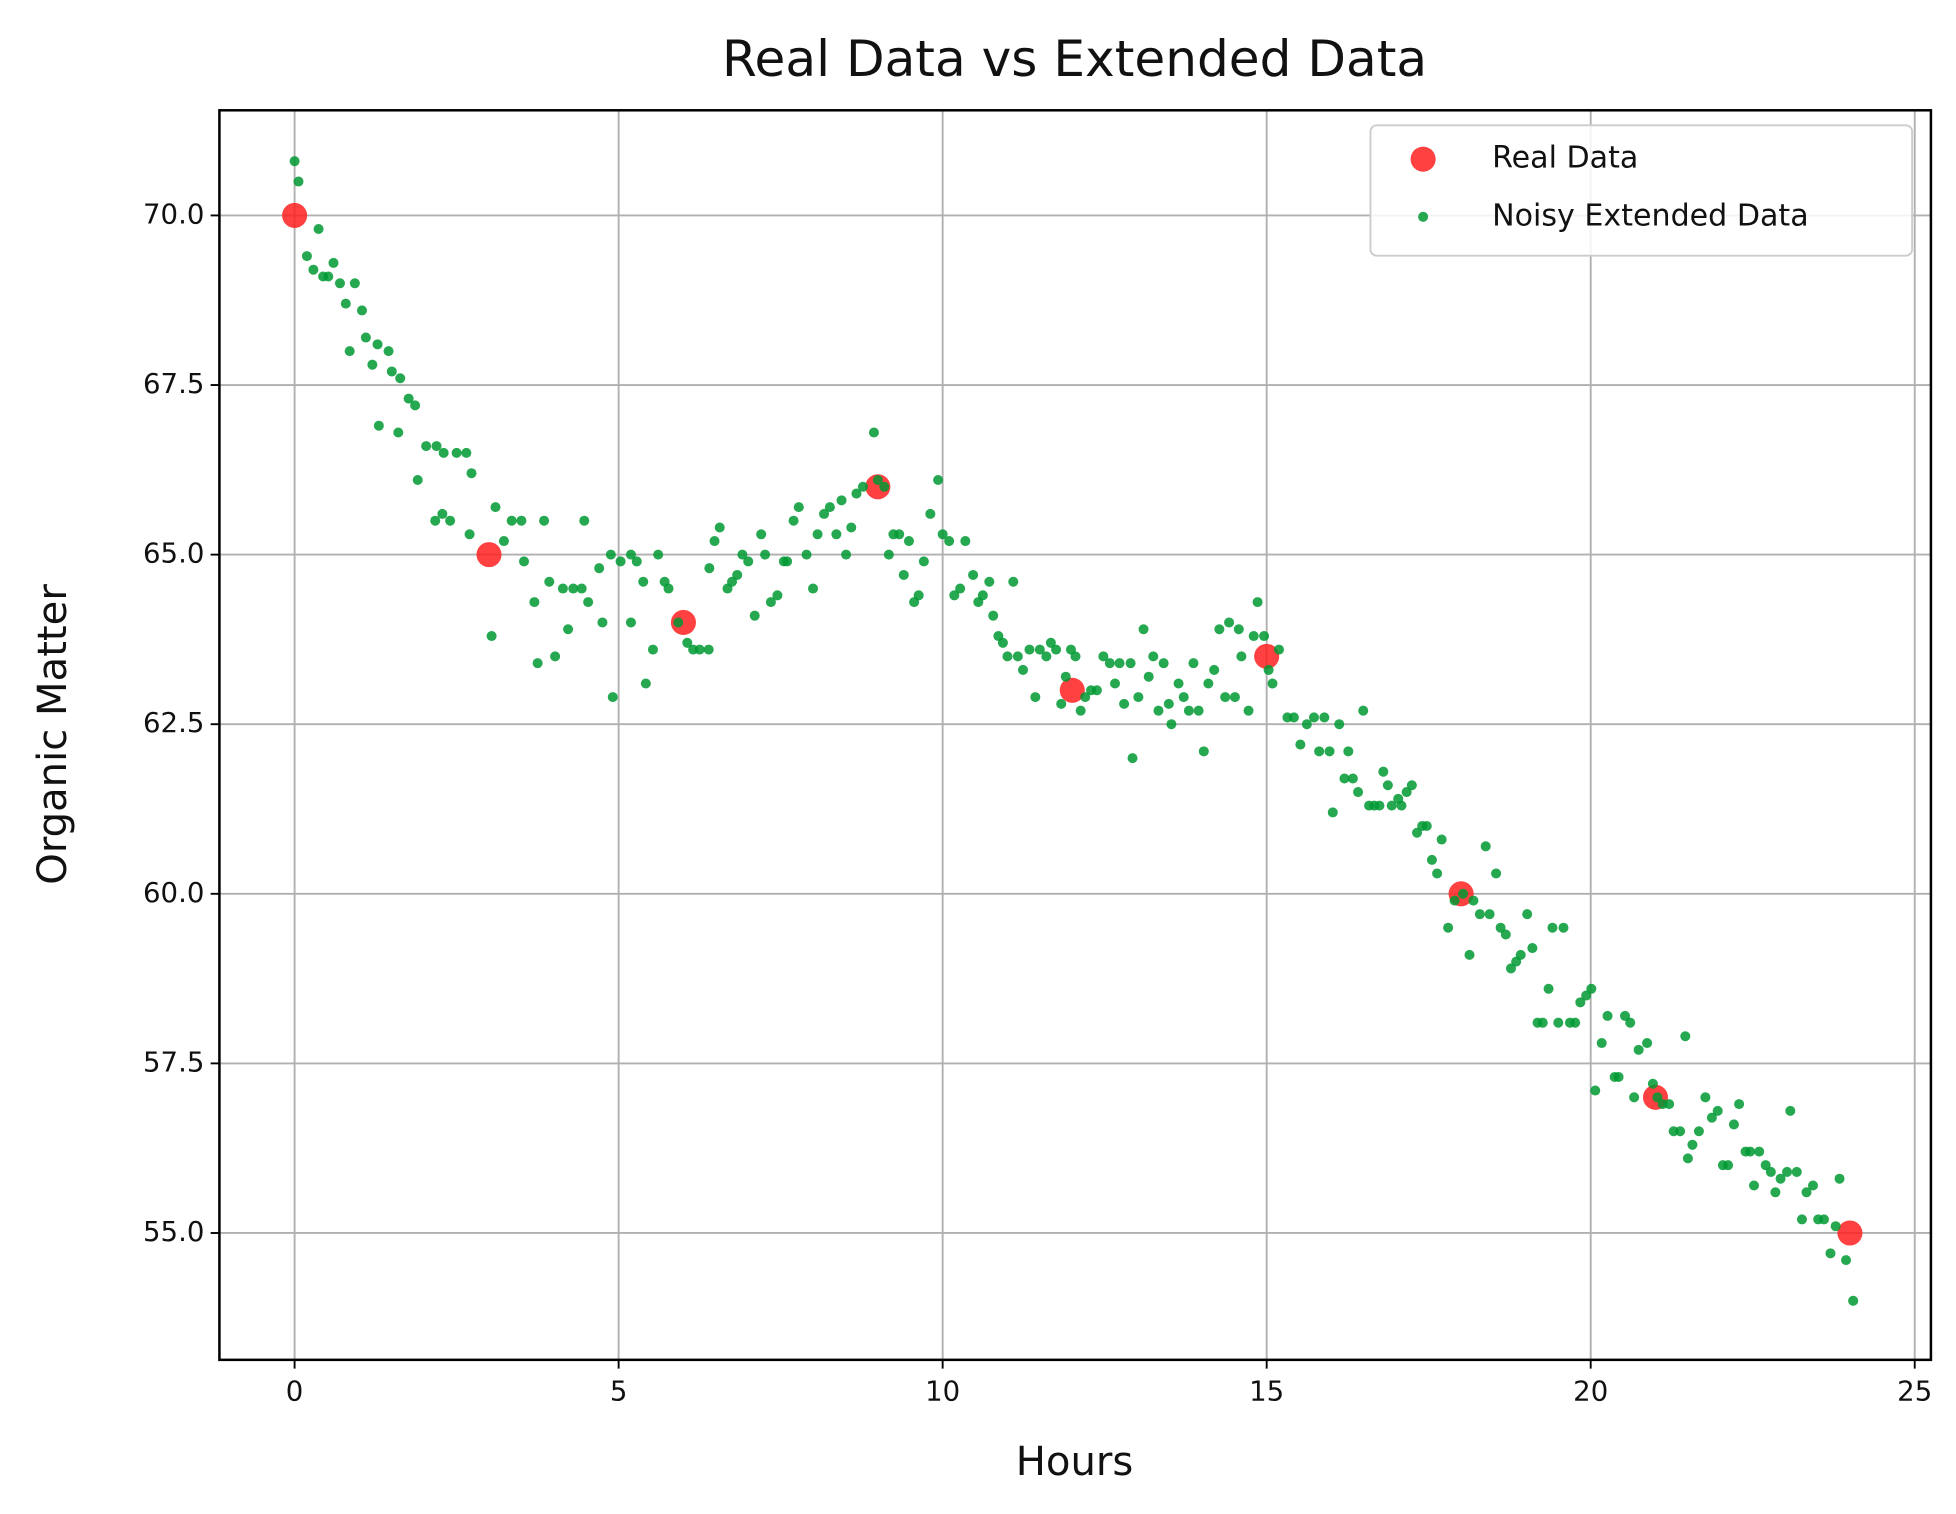 The height and width of the screenshot is (1514, 1956). Describe the element at coordinates (1590, 1390) in the screenshot. I see `x-tick-label: 20` at that location.